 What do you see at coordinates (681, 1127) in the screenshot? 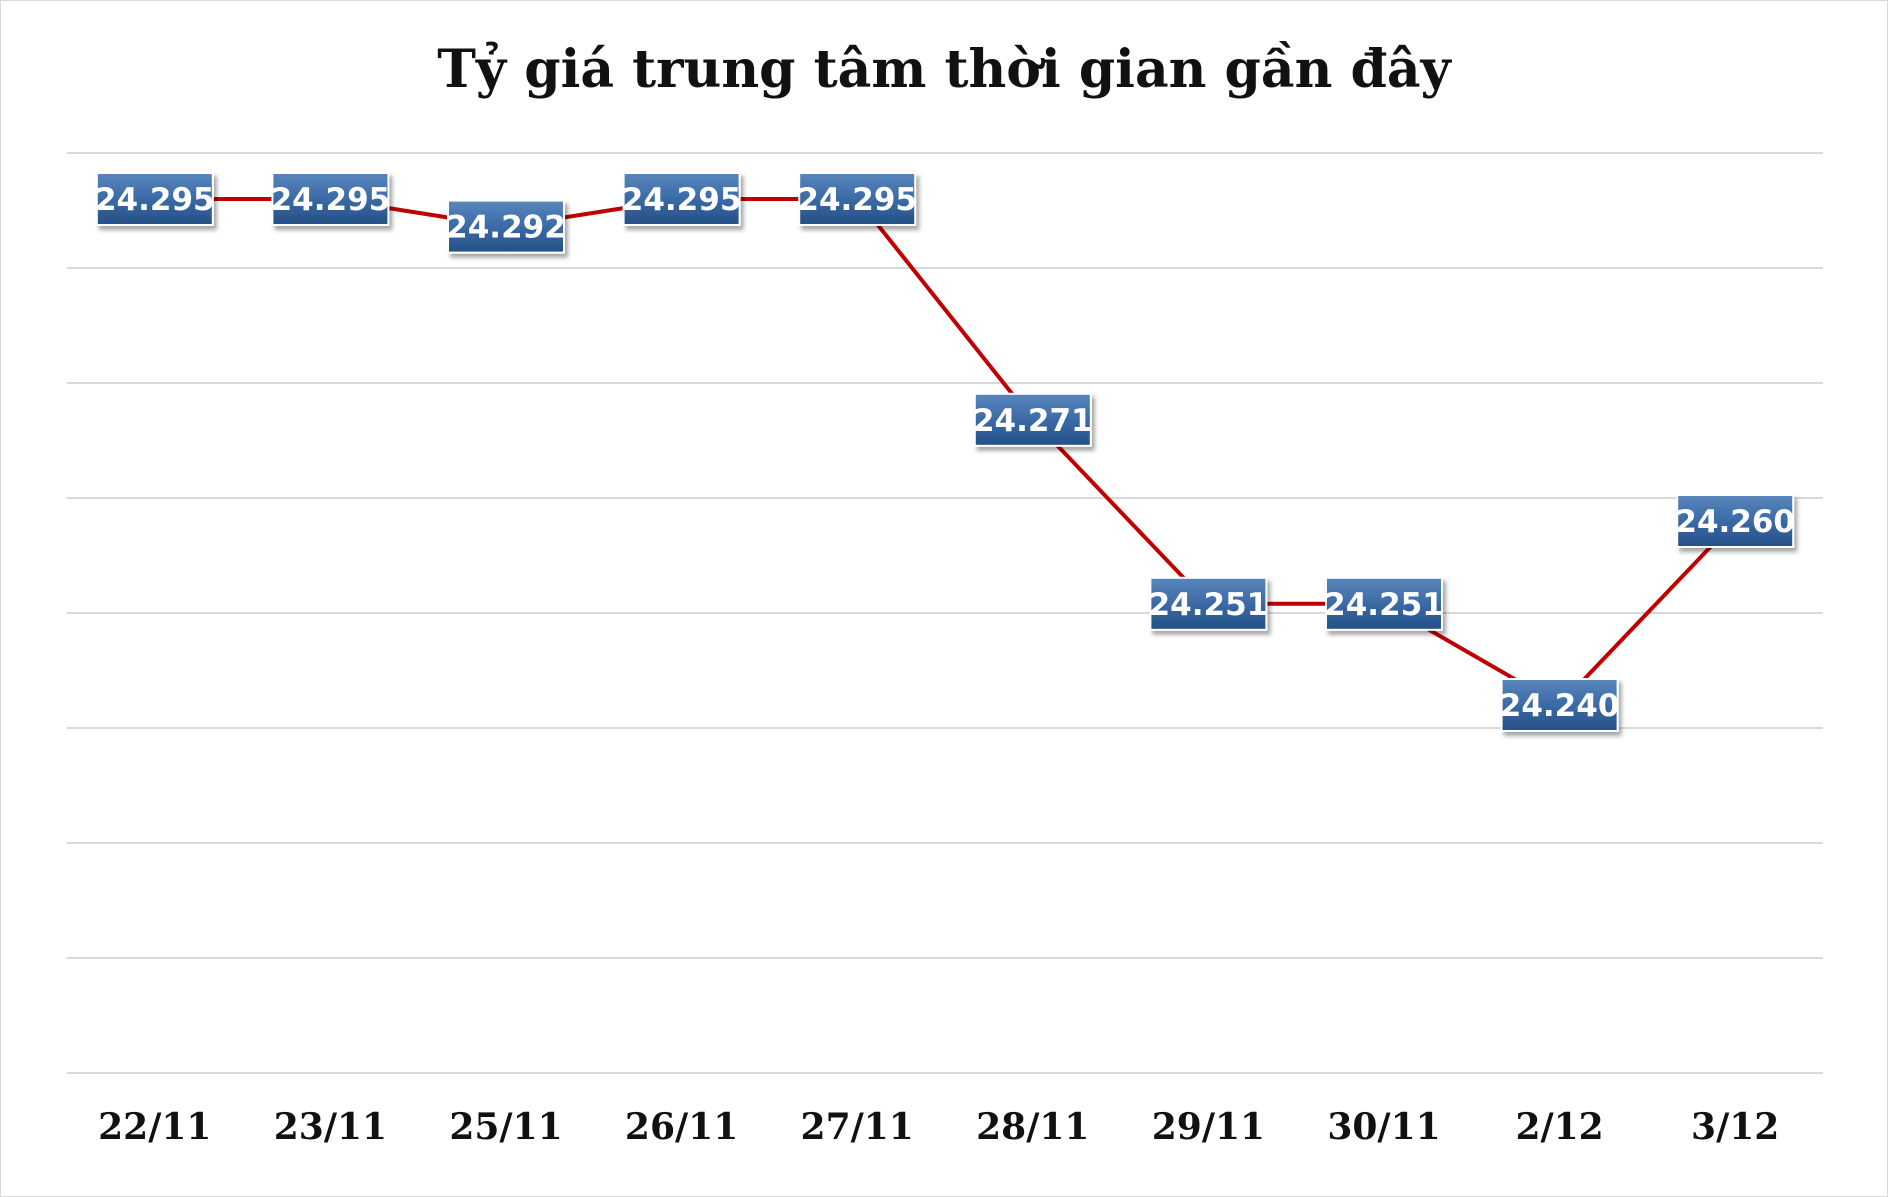
I see `x-tick-label: 26/11` at bounding box center [681, 1127].